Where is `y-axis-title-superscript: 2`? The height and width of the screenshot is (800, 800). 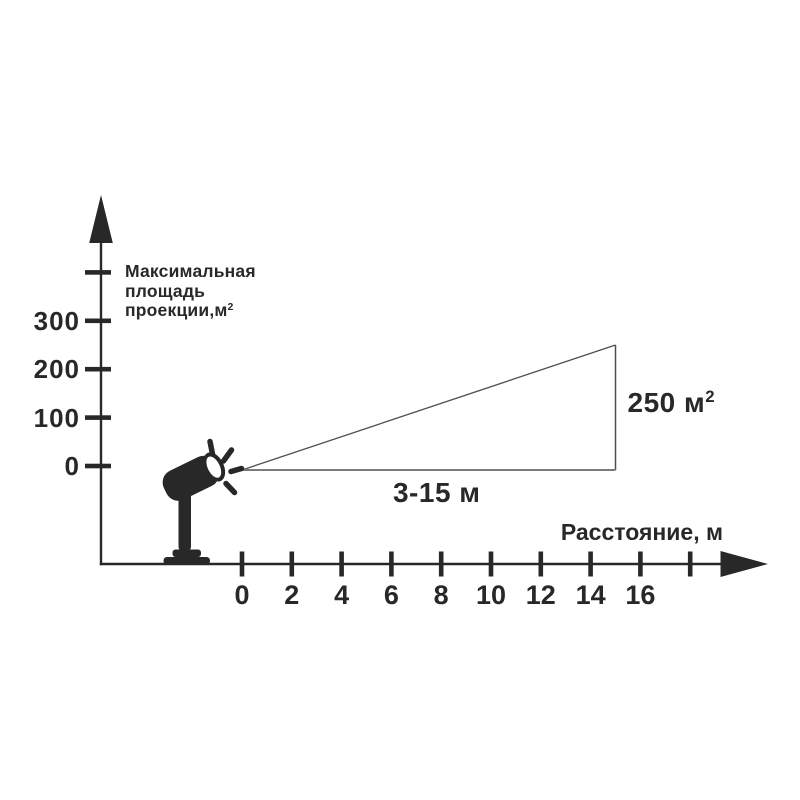
y-axis-title-superscript: 2 is located at coordinates (230, 307).